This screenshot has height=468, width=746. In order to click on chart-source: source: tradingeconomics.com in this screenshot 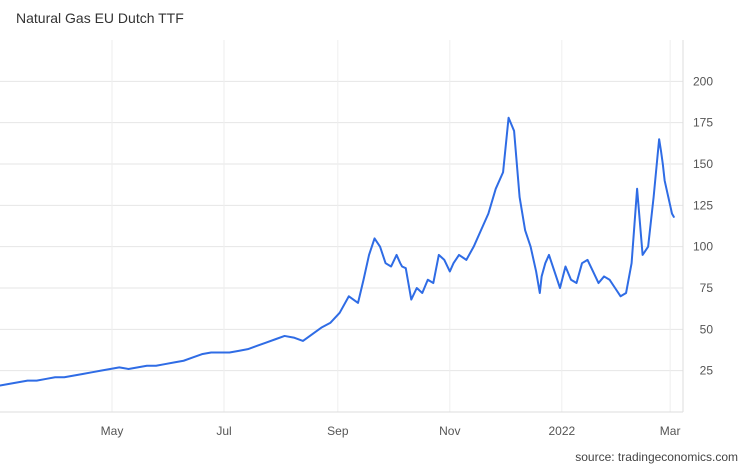, I will do `click(656, 457)`.